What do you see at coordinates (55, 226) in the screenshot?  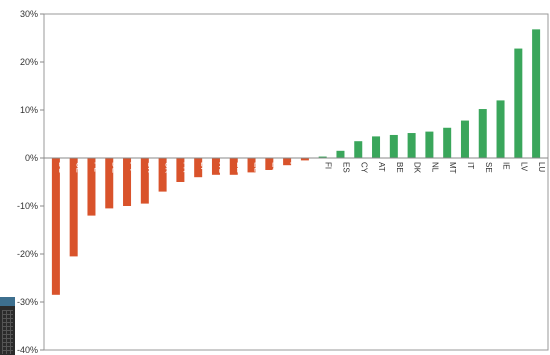 I see `bar-bg` at bounding box center [55, 226].